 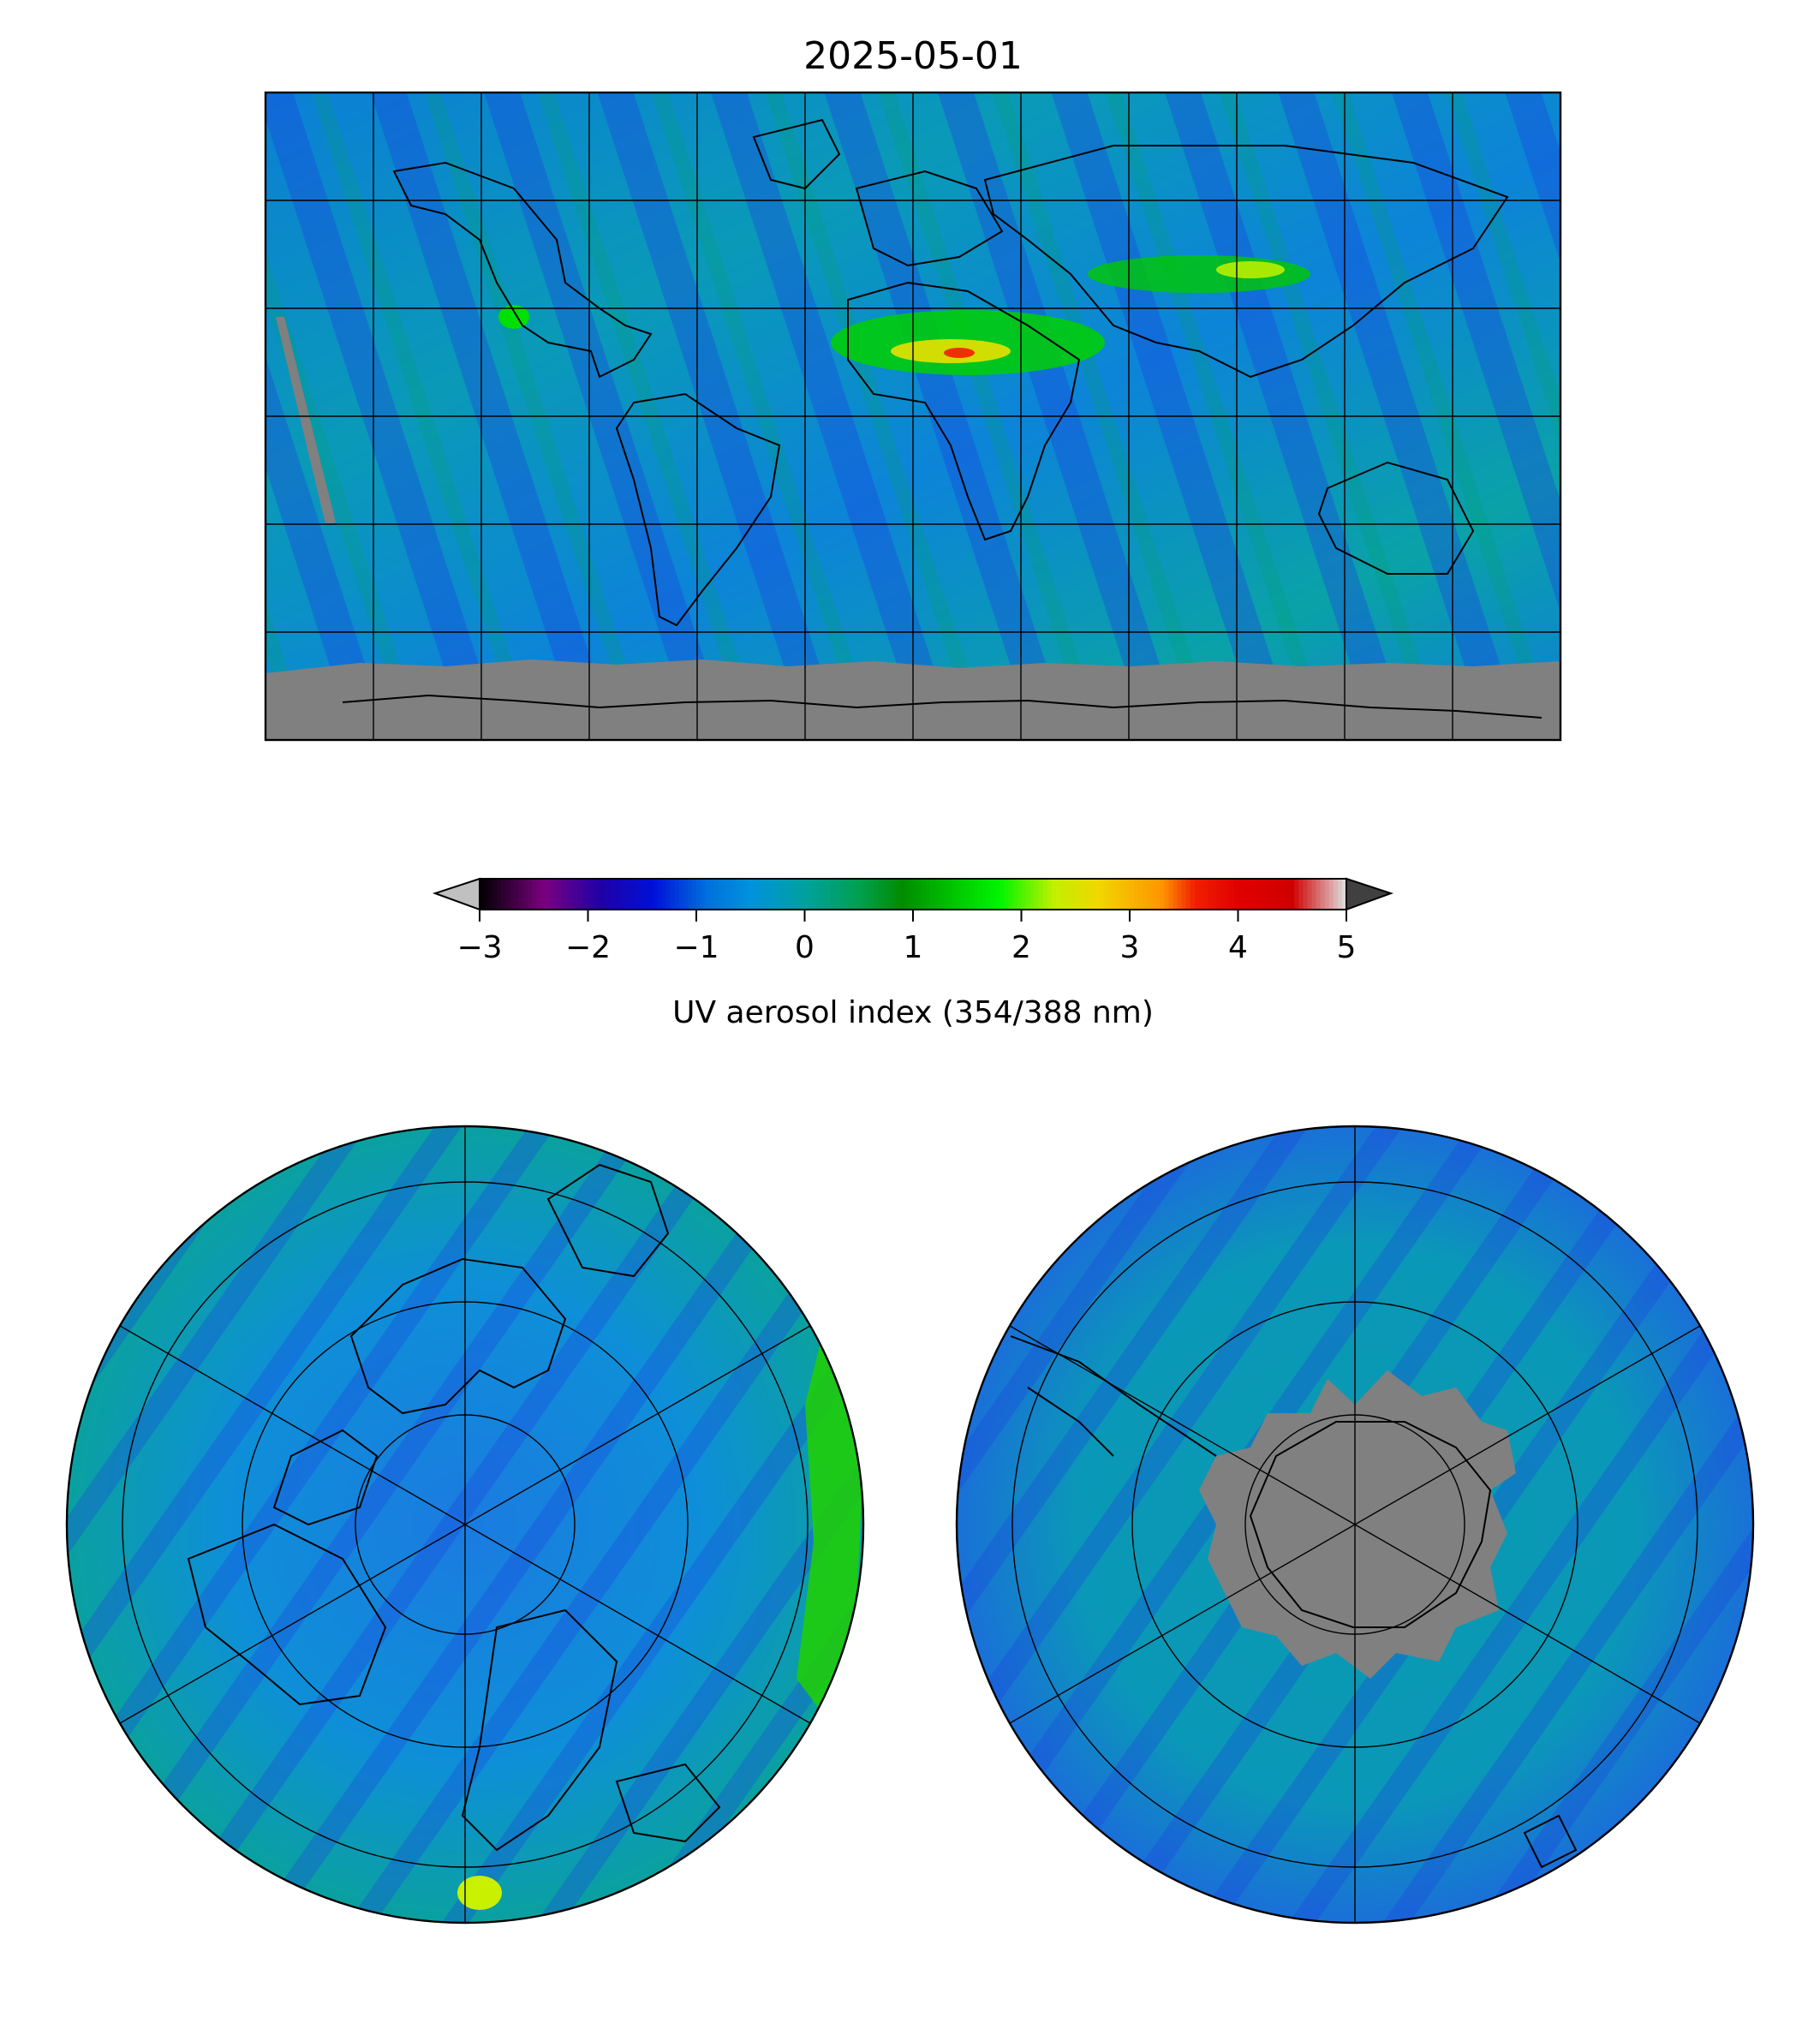 I want to click on dust-plume-sahara-peak, so click(x=959, y=353).